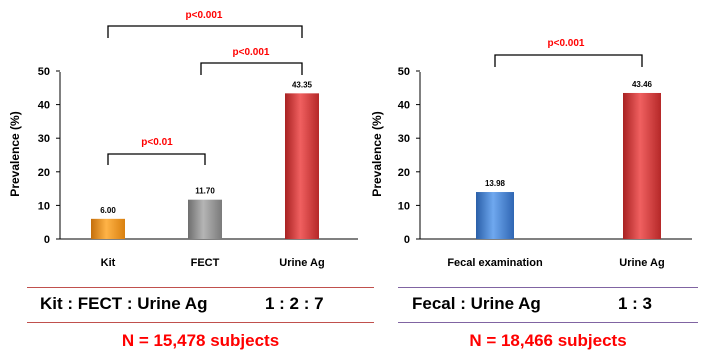  I want to click on right-y-tick-label: 0, so click(407, 240).